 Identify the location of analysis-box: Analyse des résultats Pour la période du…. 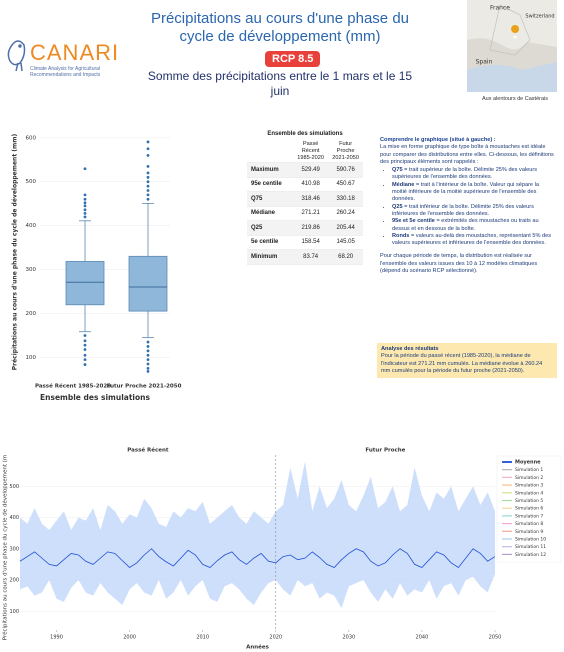
(467, 361).